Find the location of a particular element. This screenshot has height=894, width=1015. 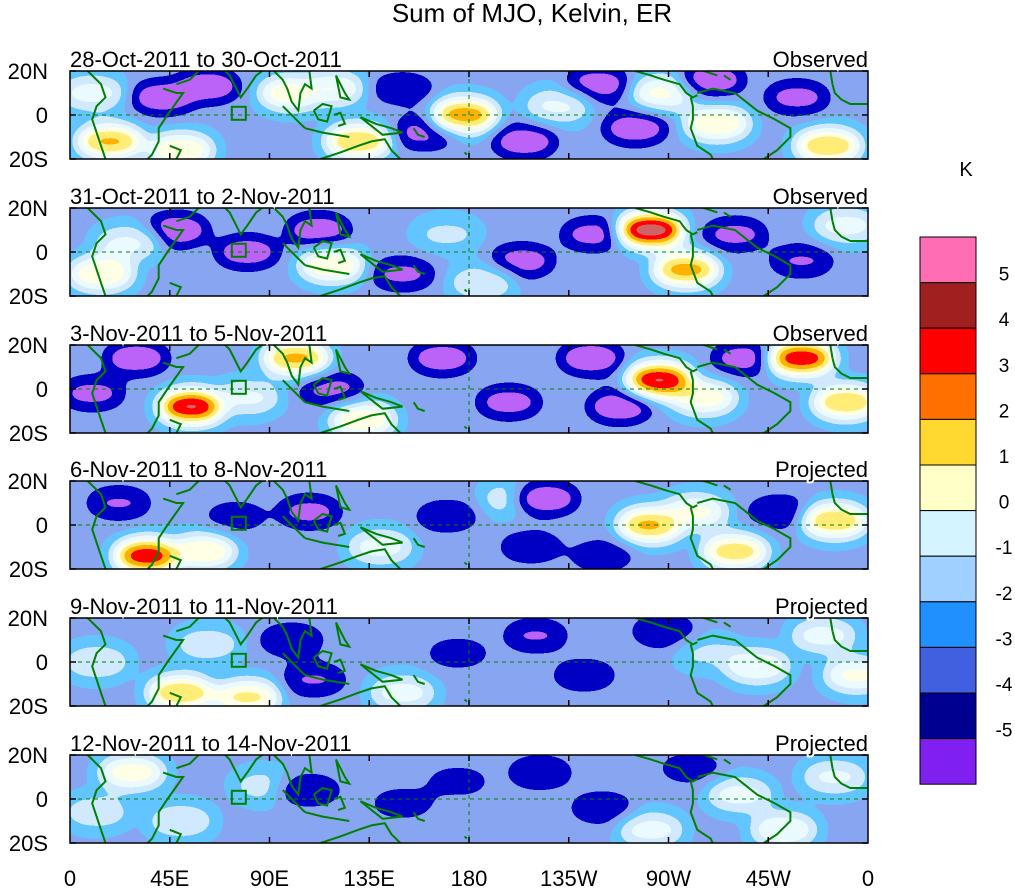

lon-label: 135E is located at coordinates (369, 877).